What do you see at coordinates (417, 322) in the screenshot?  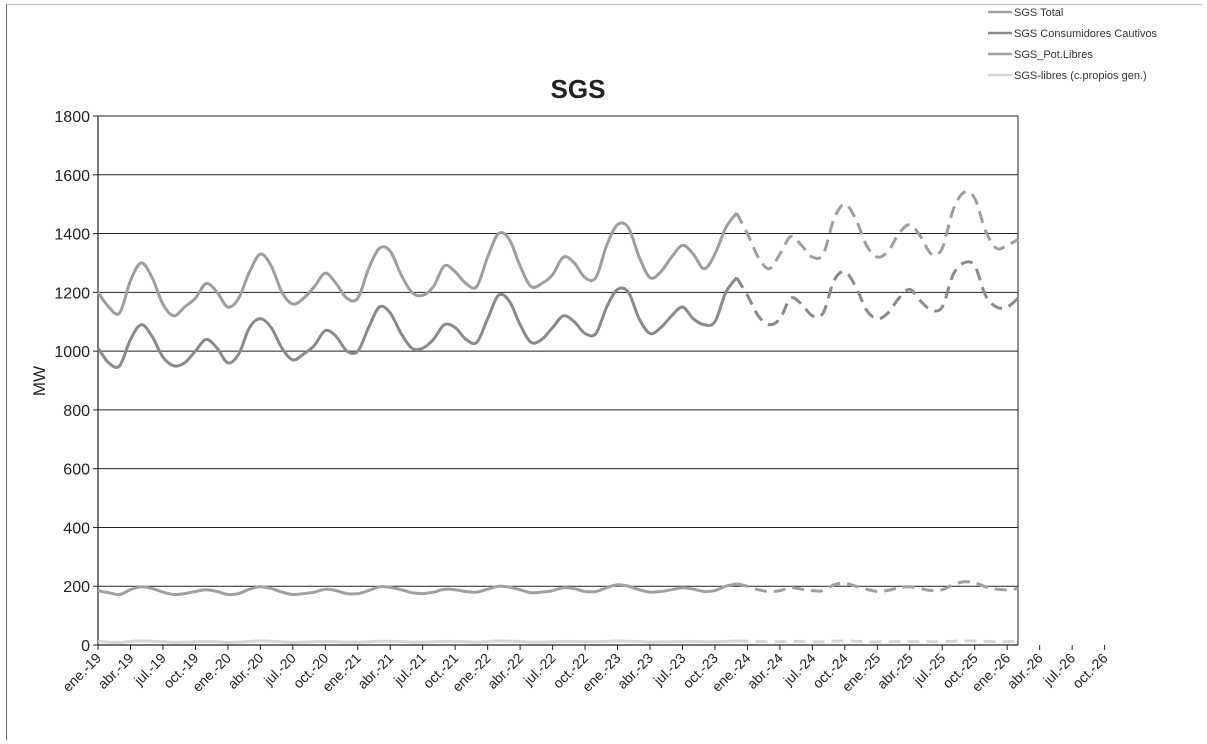 I see `series-1-line-historical` at bounding box center [417, 322].